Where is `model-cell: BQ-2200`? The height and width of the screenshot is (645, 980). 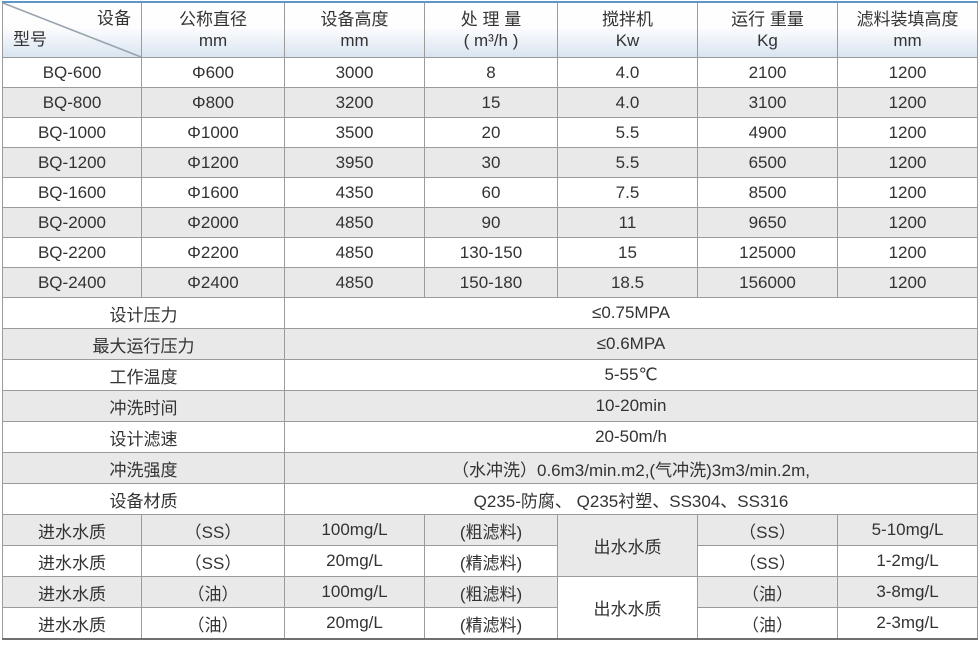 model-cell: BQ-2200 is located at coordinates (72, 252).